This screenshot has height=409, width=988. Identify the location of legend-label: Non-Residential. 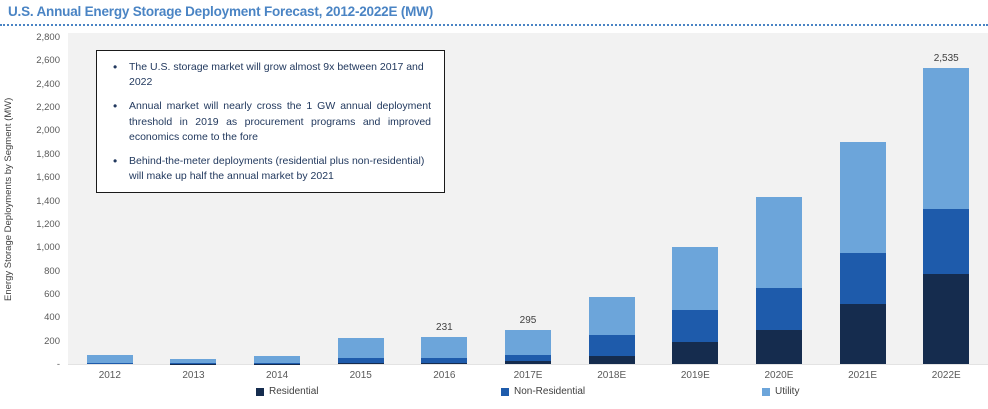
(550, 391).